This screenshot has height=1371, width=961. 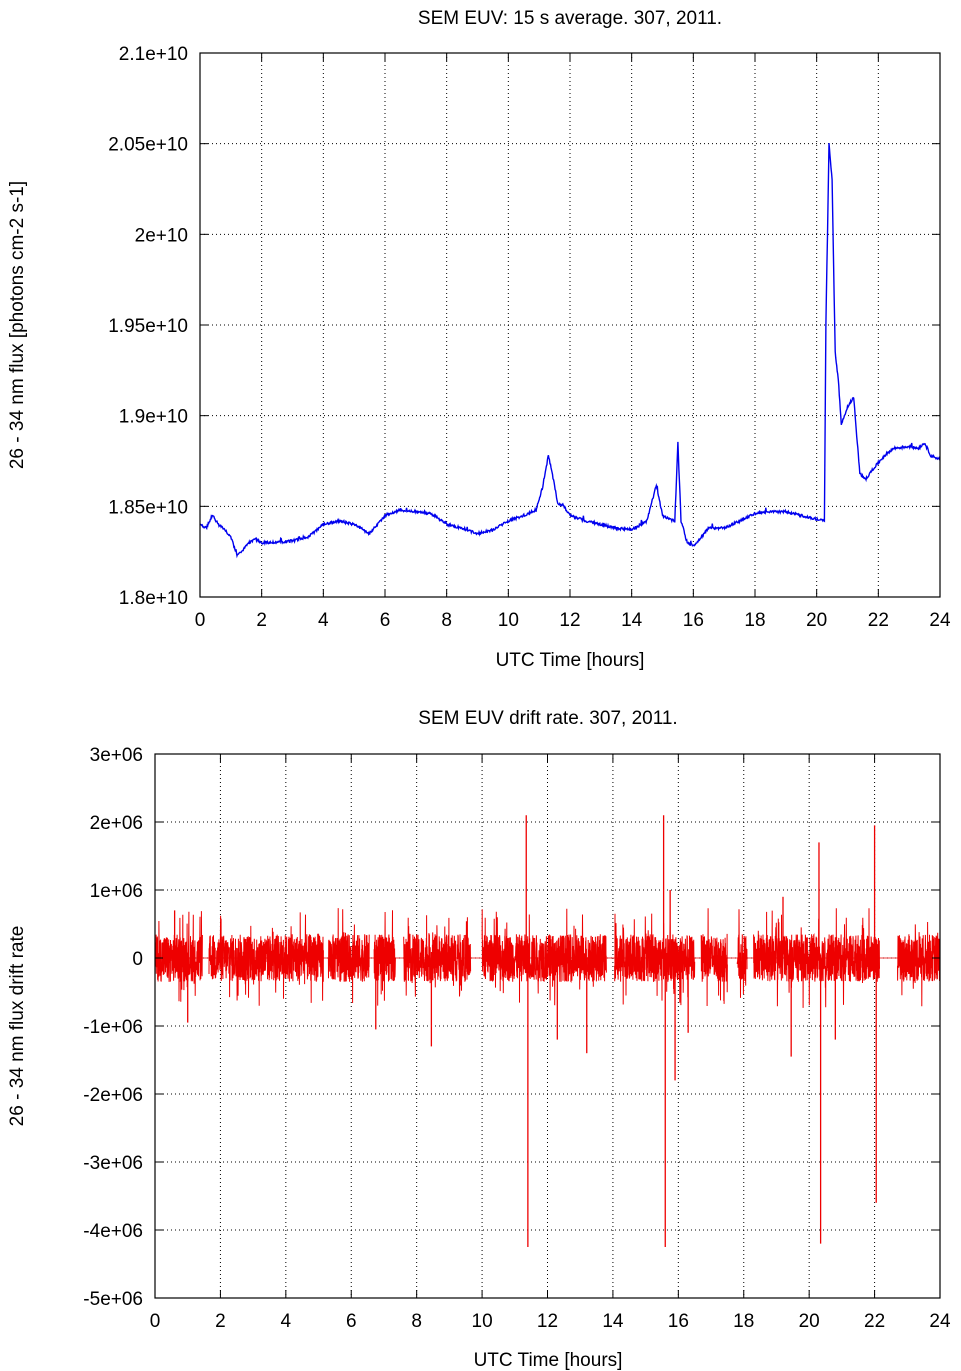 What do you see at coordinates (113, 1095) in the screenshot?
I see `y-tick-label: -2e+06` at bounding box center [113, 1095].